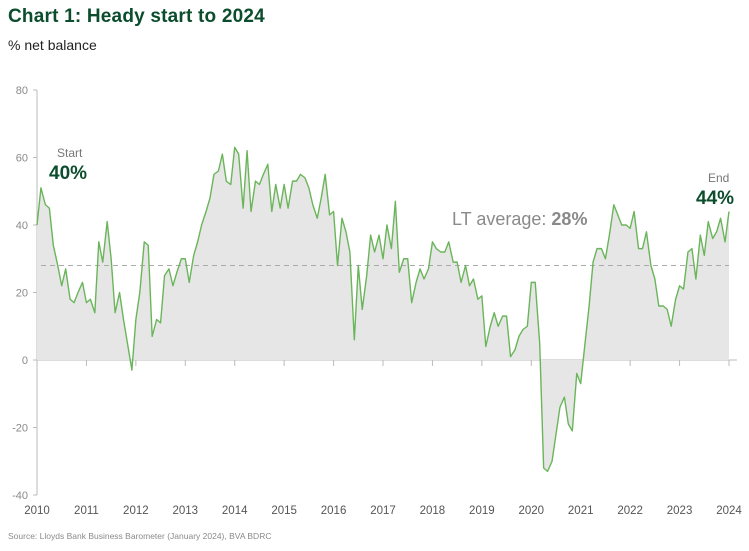 This screenshot has height=551, width=749. What do you see at coordinates (52, 45) in the screenshot?
I see `chart-subtitle: % net balance` at bounding box center [52, 45].